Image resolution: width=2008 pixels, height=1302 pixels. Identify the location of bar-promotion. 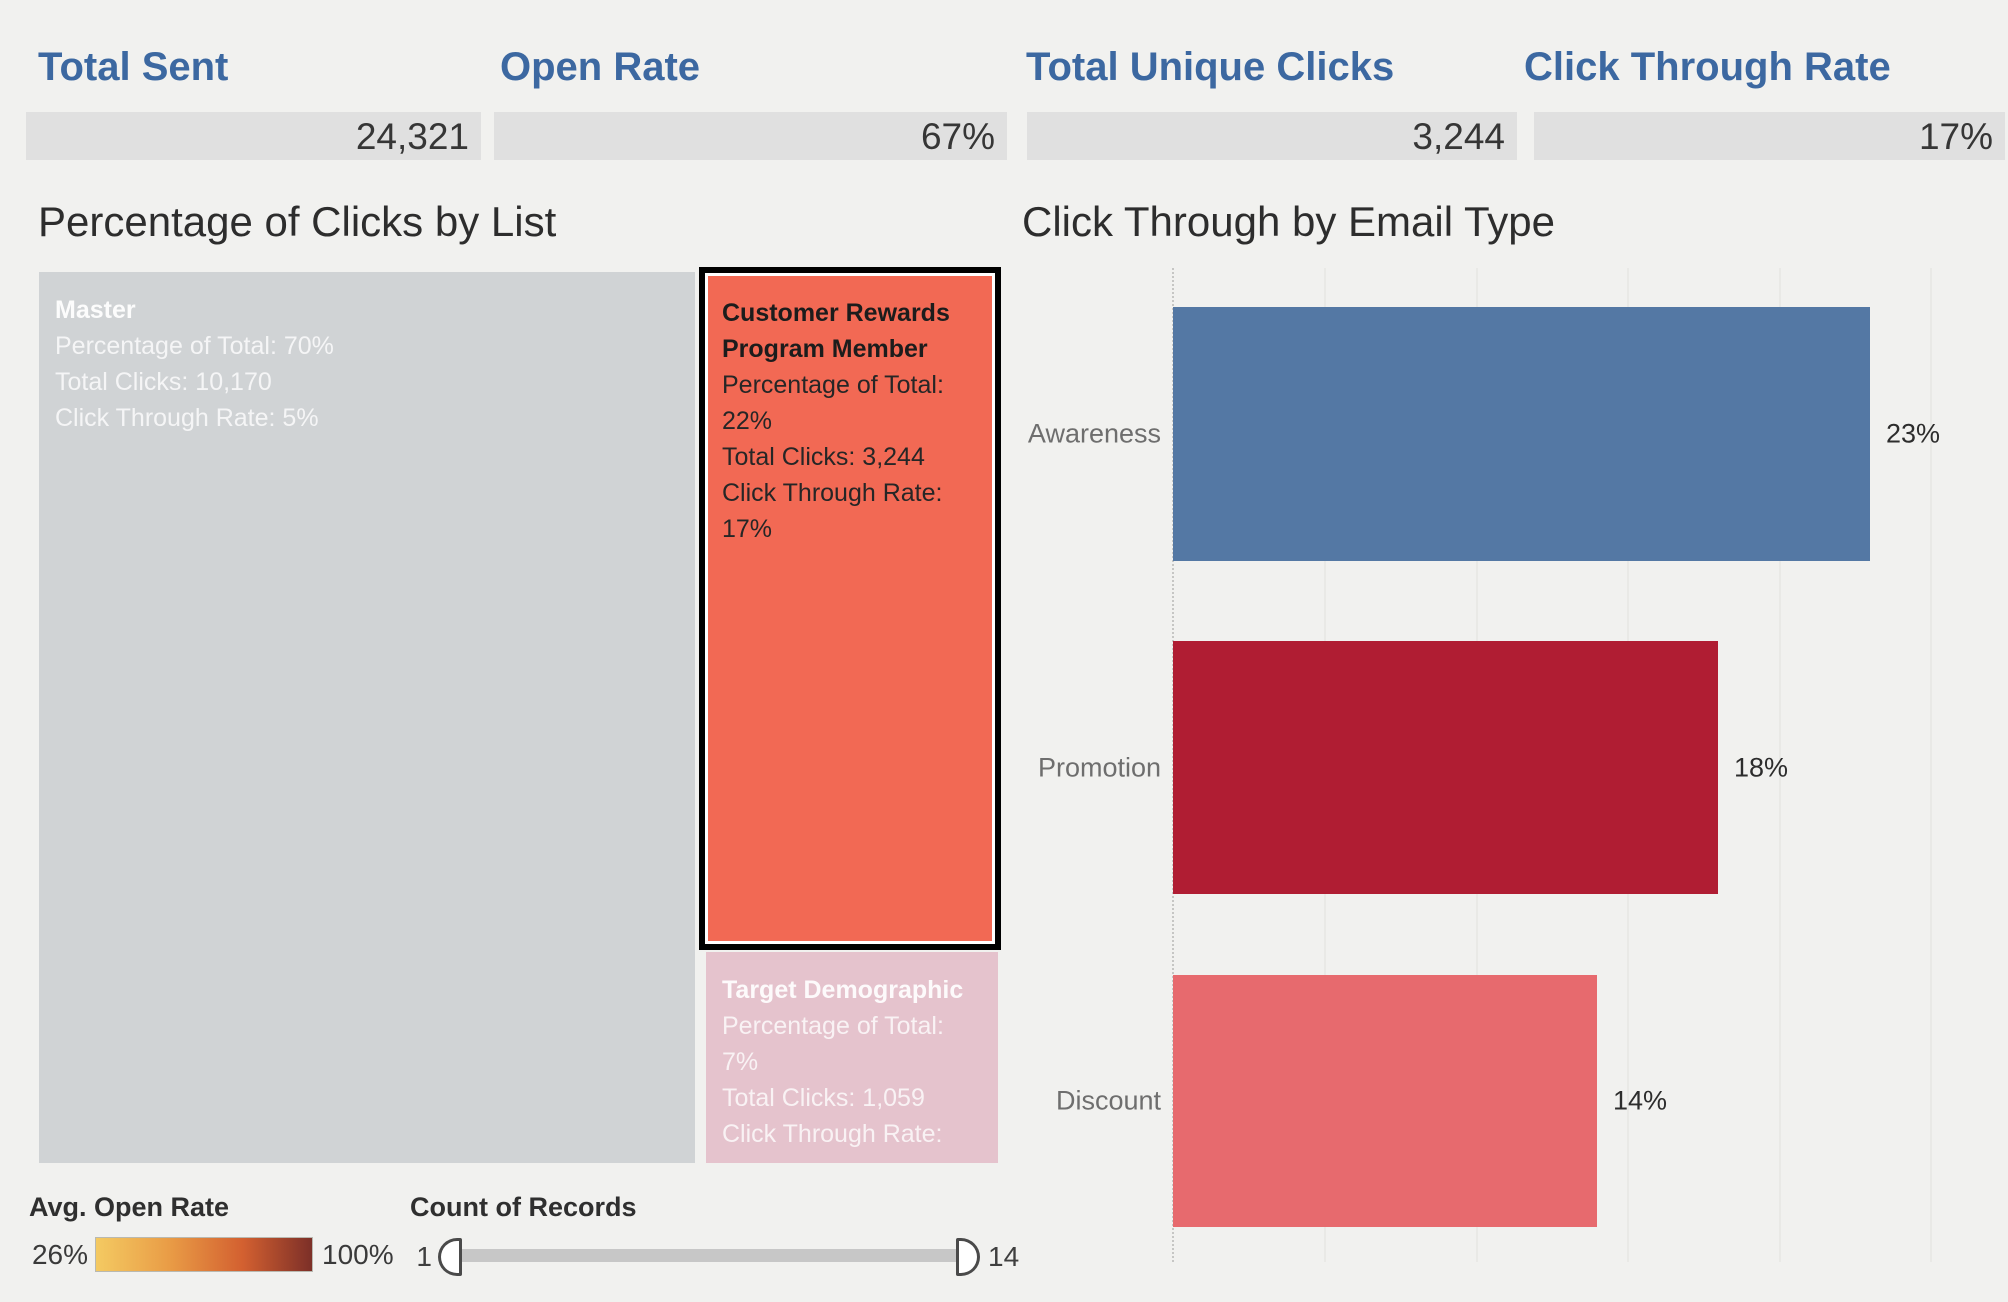
(1445, 767).